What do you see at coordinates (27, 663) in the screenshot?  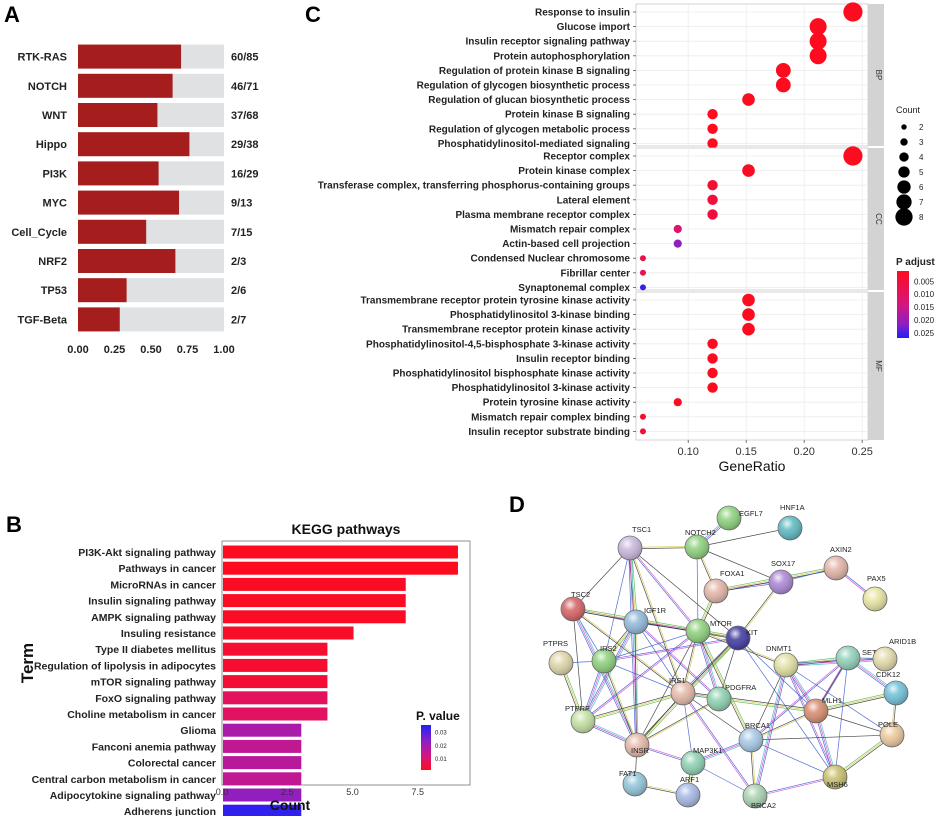 I see `y-axis-title: Term` at bounding box center [27, 663].